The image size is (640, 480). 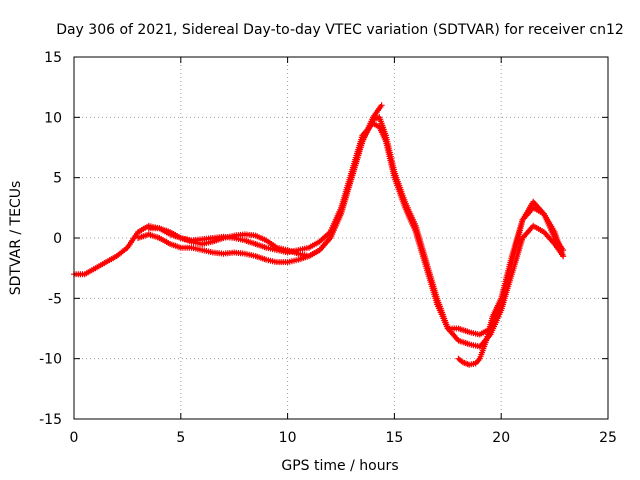 What do you see at coordinates (50, 360) in the screenshot?
I see `y-tick-label: -10` at bounding box center [50, 360].